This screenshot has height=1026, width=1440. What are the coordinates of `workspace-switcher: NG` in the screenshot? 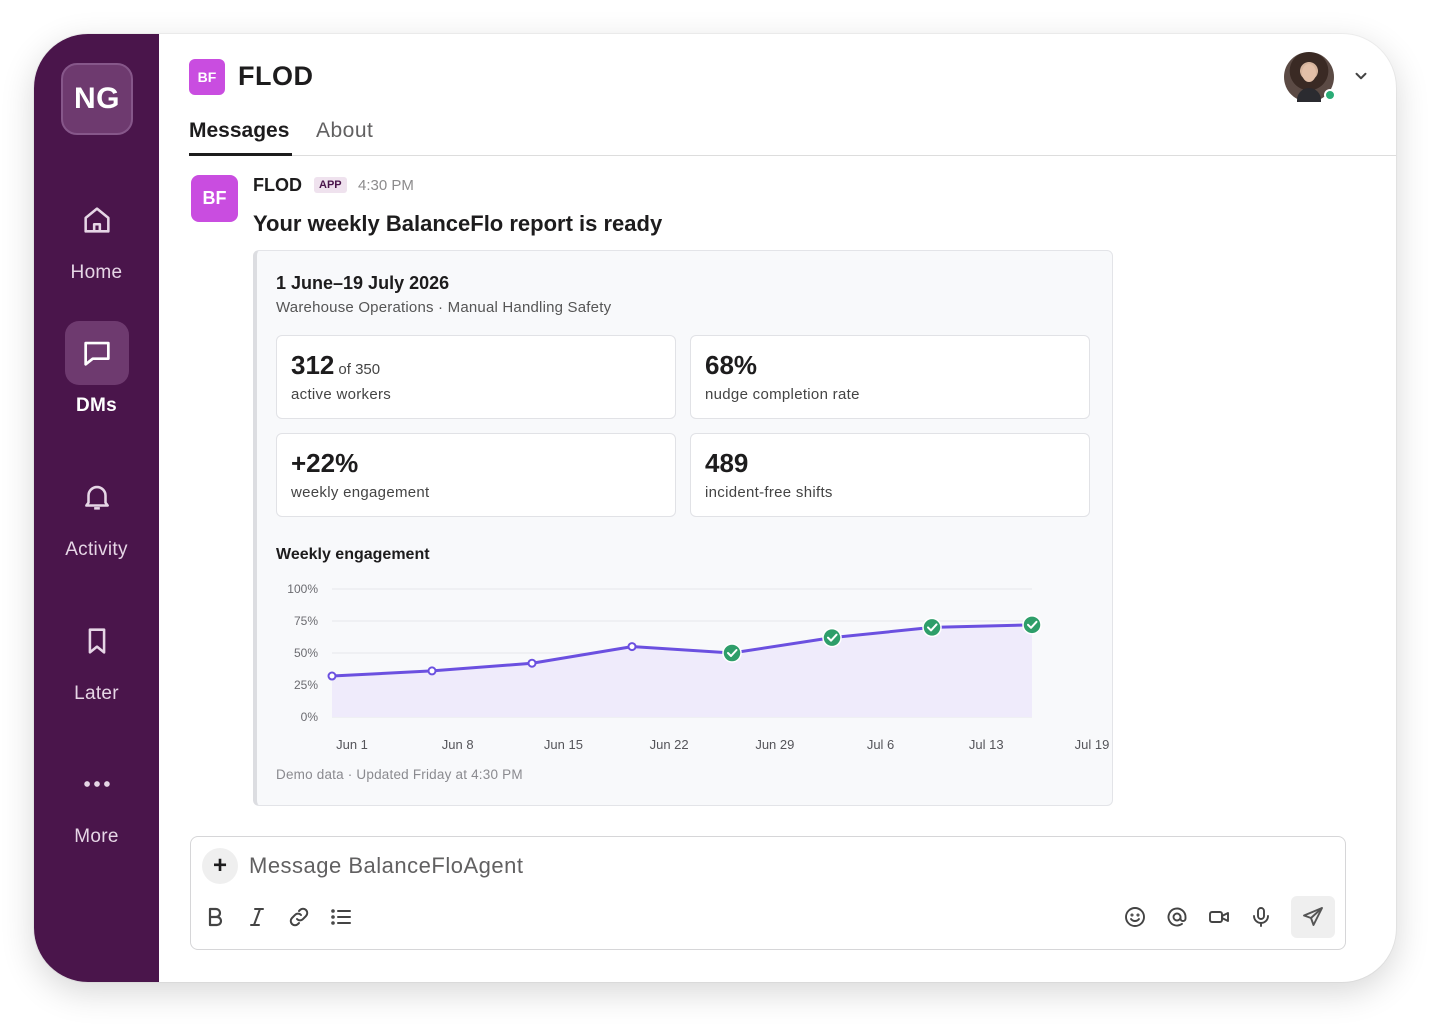 It's located at (97, 99).